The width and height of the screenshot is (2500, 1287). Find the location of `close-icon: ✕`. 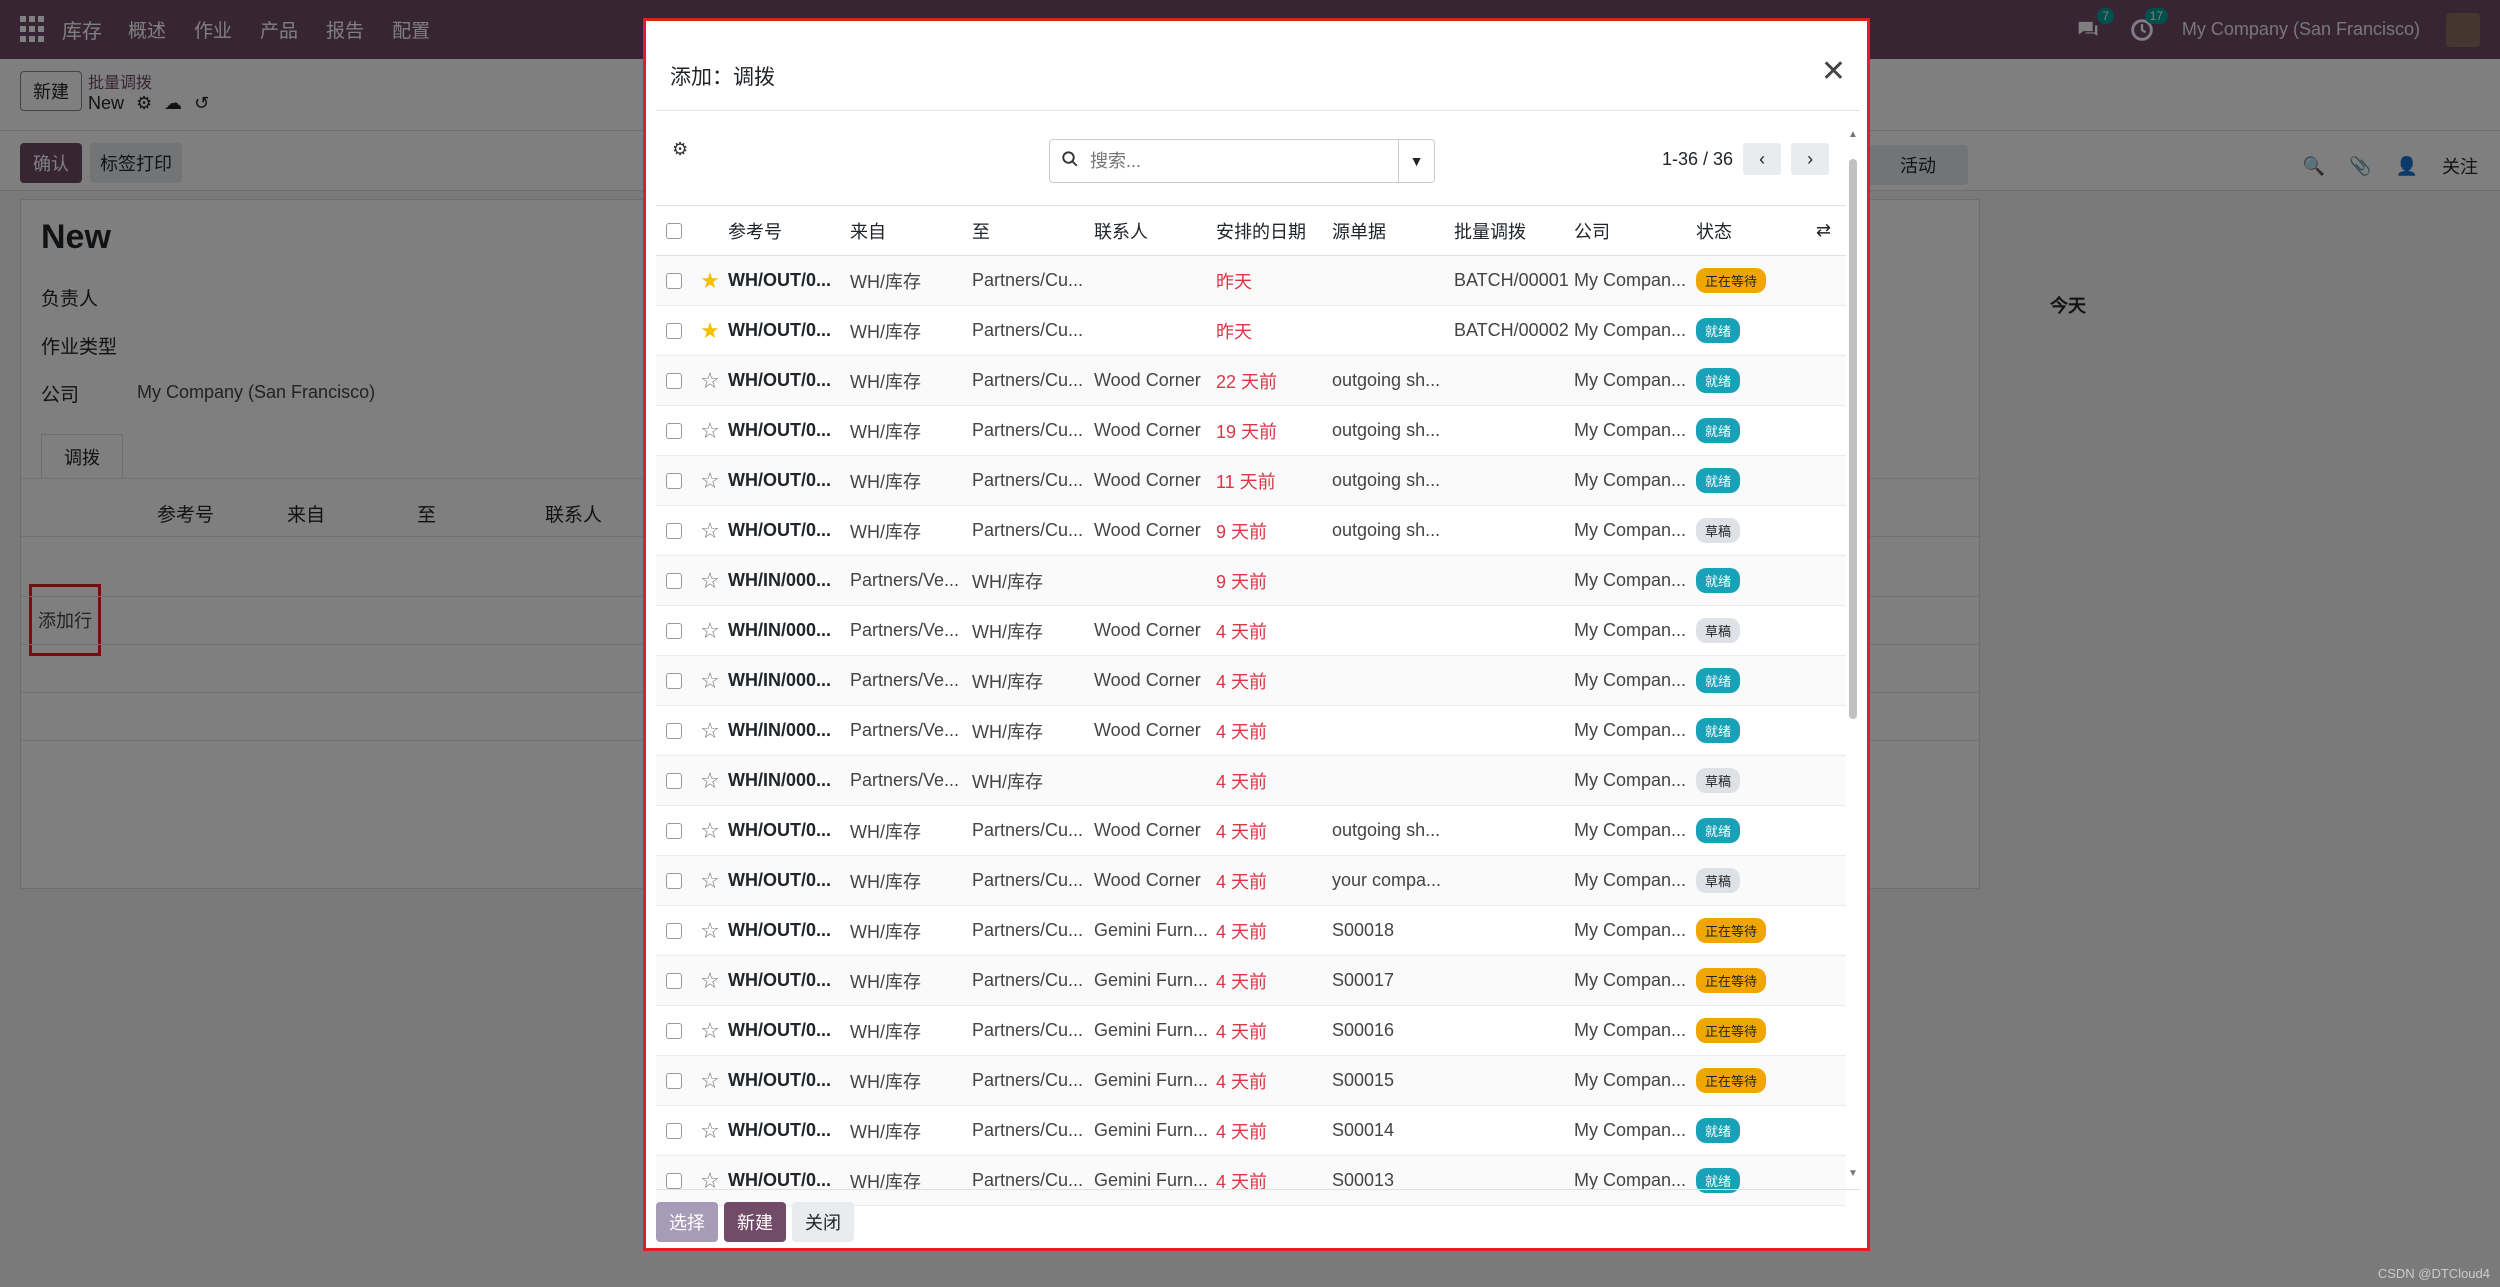

close-icon: ✕ is located at coordinates (1833, 71).